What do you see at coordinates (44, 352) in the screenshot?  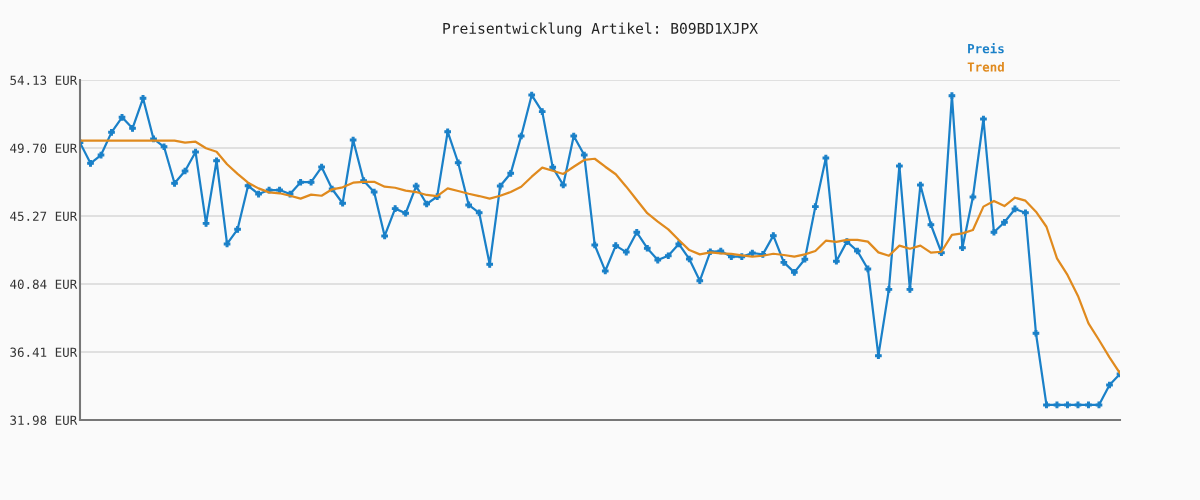 I see `y-tick-label: 36.41 EUR` at bounding box center [44, 352].